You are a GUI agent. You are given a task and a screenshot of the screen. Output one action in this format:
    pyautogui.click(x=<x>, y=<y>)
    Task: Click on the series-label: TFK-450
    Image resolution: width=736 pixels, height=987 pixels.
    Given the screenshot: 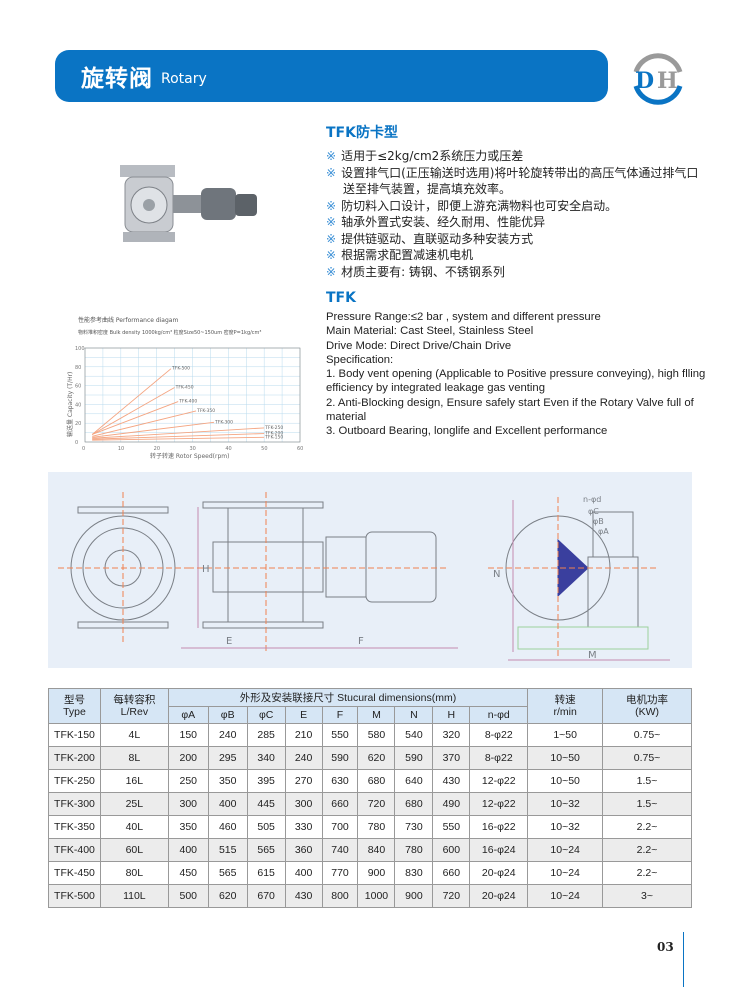 What is the action you would take?
    pyautogui.click(x=184, y=387)
    